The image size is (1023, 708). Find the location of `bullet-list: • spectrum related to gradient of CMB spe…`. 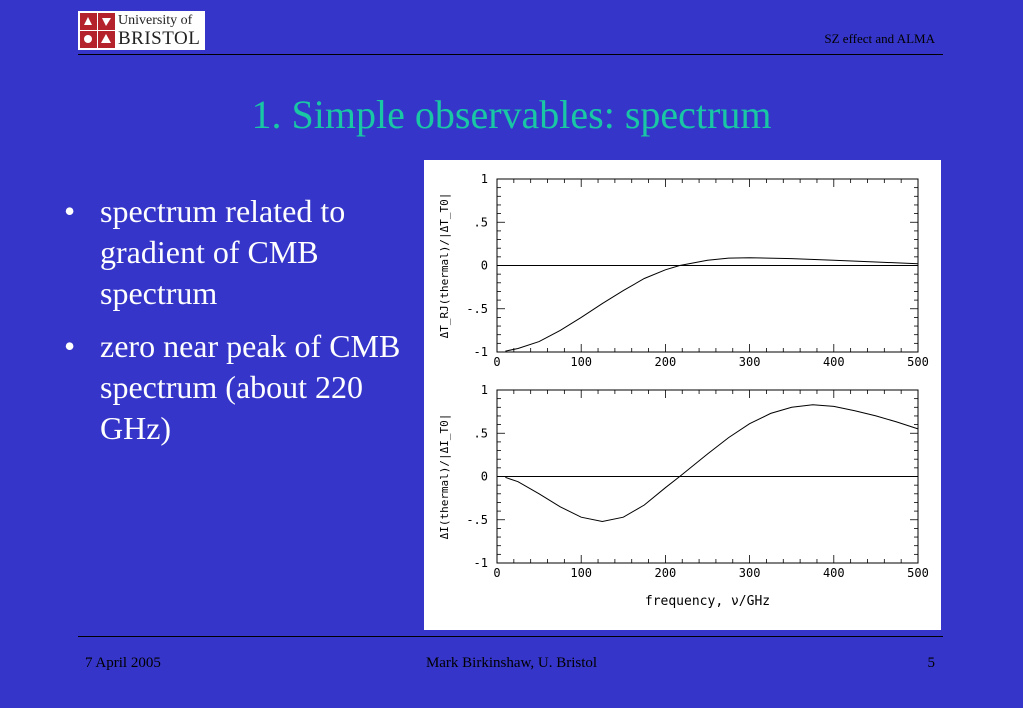

bullet-list: • spectrum related to gradient of CMB spe… is located at coordinates (248, 326).